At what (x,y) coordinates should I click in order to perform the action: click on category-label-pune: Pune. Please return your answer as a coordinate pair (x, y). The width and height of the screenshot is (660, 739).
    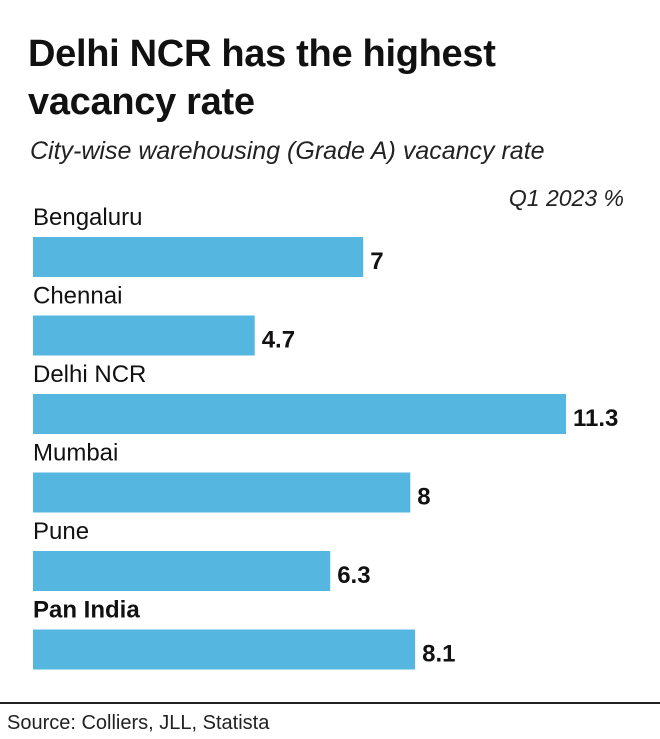
    Looking at the image, I should click on (61, 531).